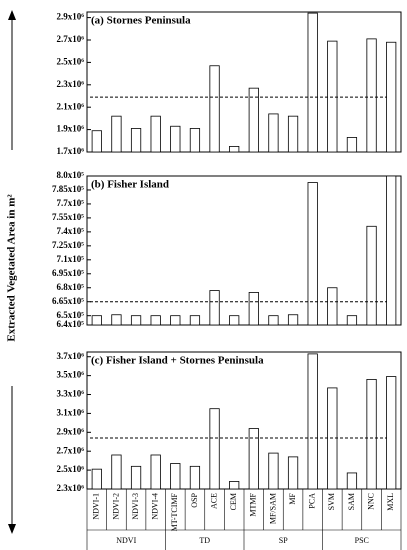 This screenshot has width=407, height=550. Describe the element at coordinates (71, 151) in the screenshot. I see `y-tick-label: 1.7x10⁶` at that location.